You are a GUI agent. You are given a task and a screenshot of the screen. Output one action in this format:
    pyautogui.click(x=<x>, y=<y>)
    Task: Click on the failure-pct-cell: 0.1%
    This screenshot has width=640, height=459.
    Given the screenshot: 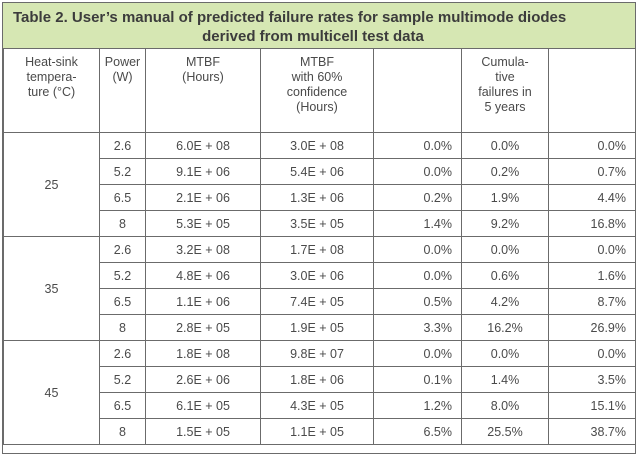 What is the action you would take?
    pyautogui.click(x=417, y=379)
    